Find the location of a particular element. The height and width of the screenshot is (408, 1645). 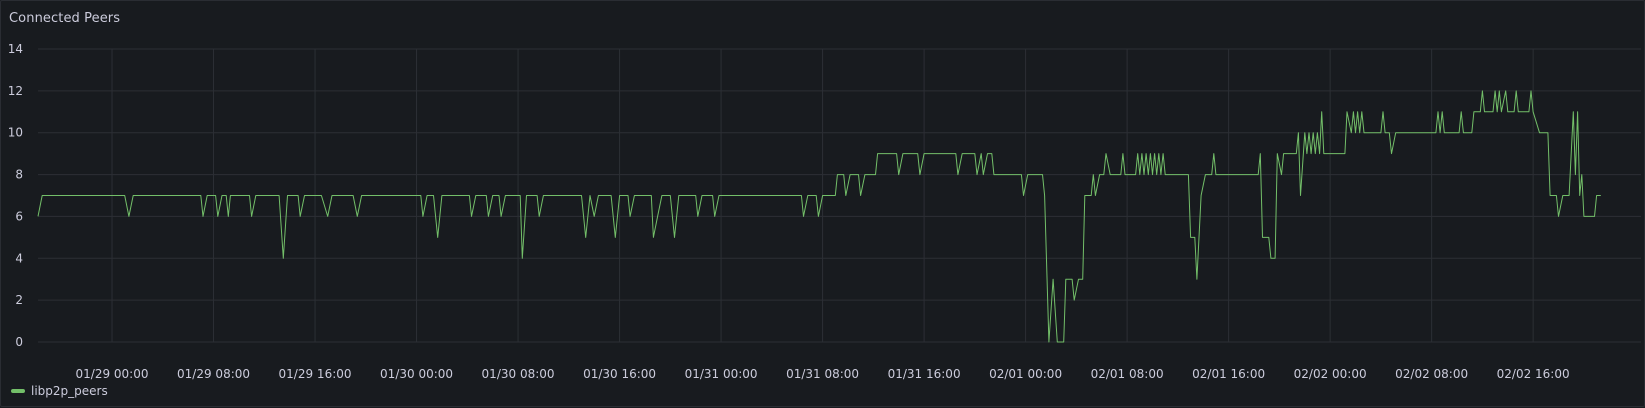

x-tick-label: 01/30 16:00 is located at coordinates (619, 374).